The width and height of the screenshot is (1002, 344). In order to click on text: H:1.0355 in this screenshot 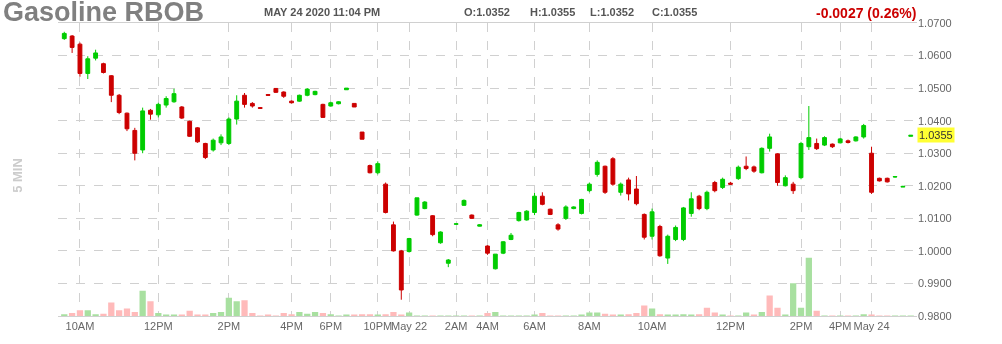, I will do `click(553, 12)`.